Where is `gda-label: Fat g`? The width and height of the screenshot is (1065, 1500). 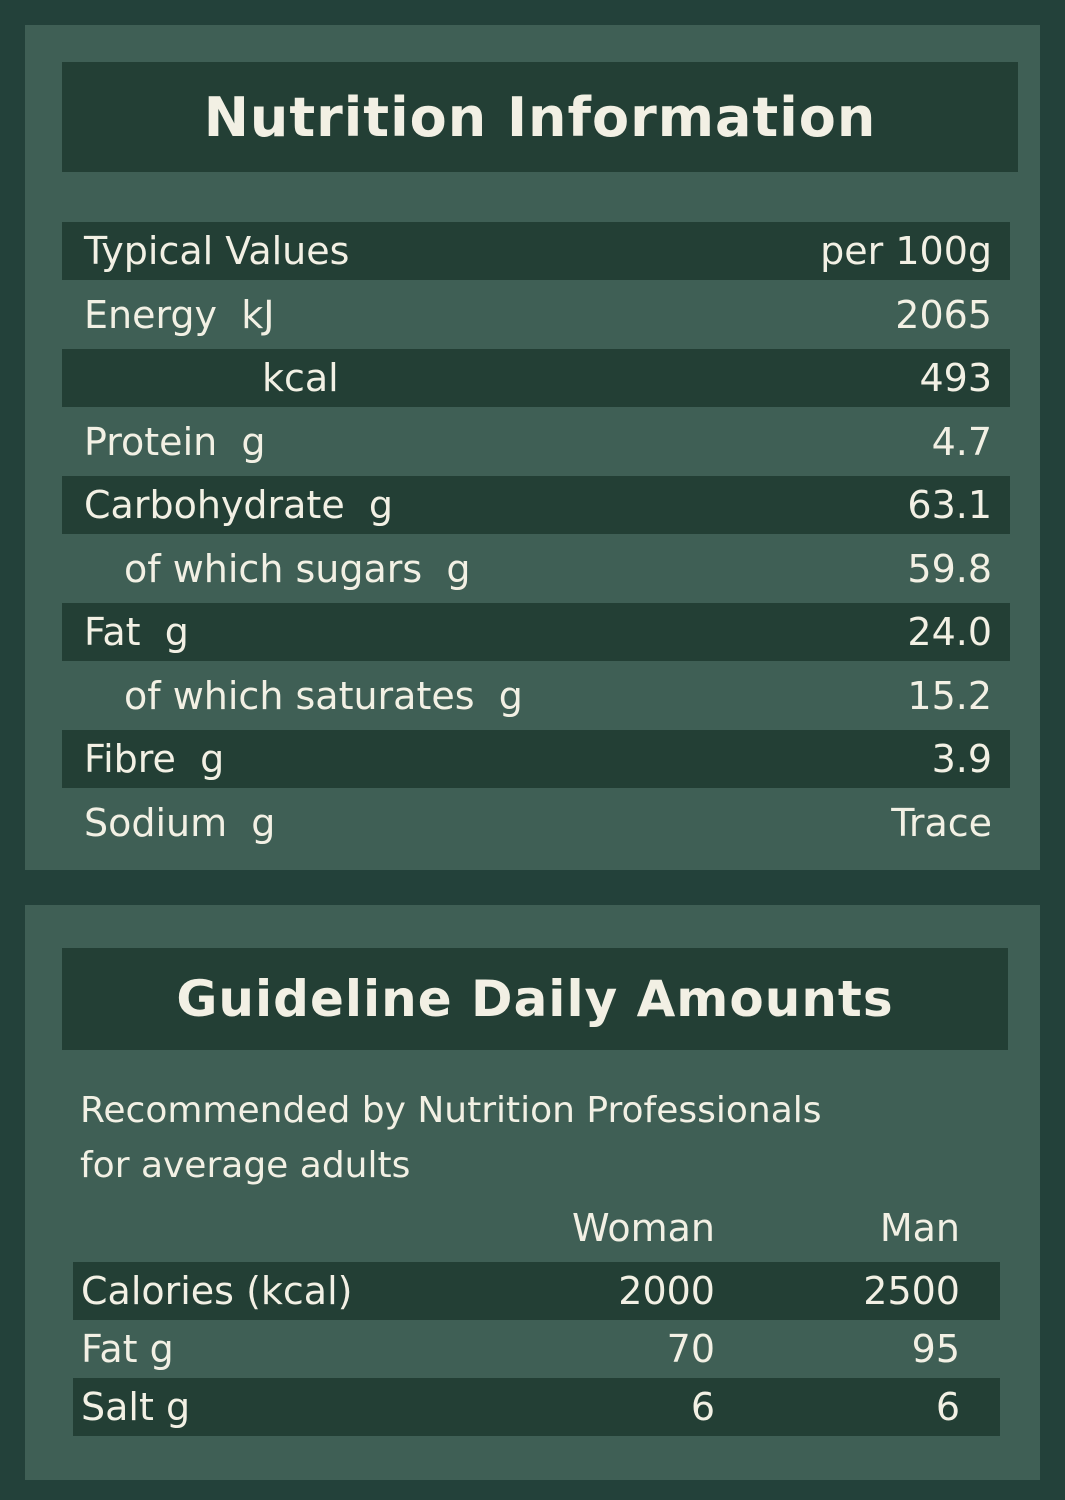
gda-label: Fat g is located at coordinates (127, 1349).